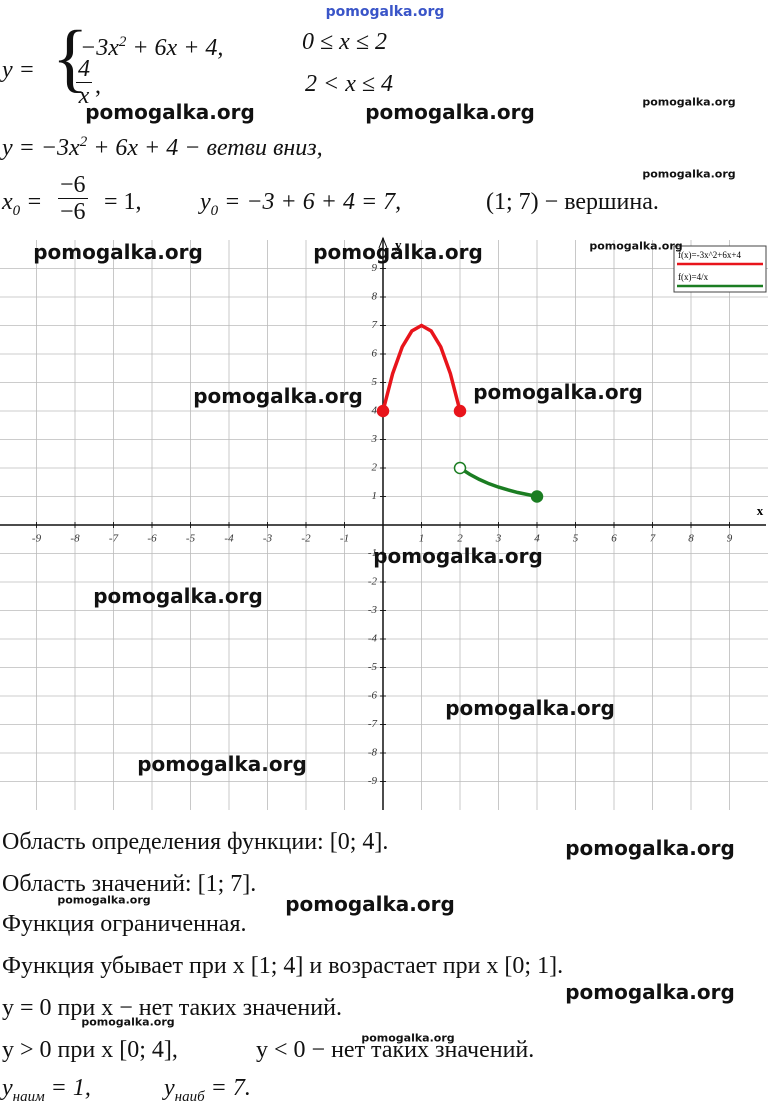 The height and width of the screenshot is (1105, 768). I want to click on x-tick-label: -8, so click(75, 539).